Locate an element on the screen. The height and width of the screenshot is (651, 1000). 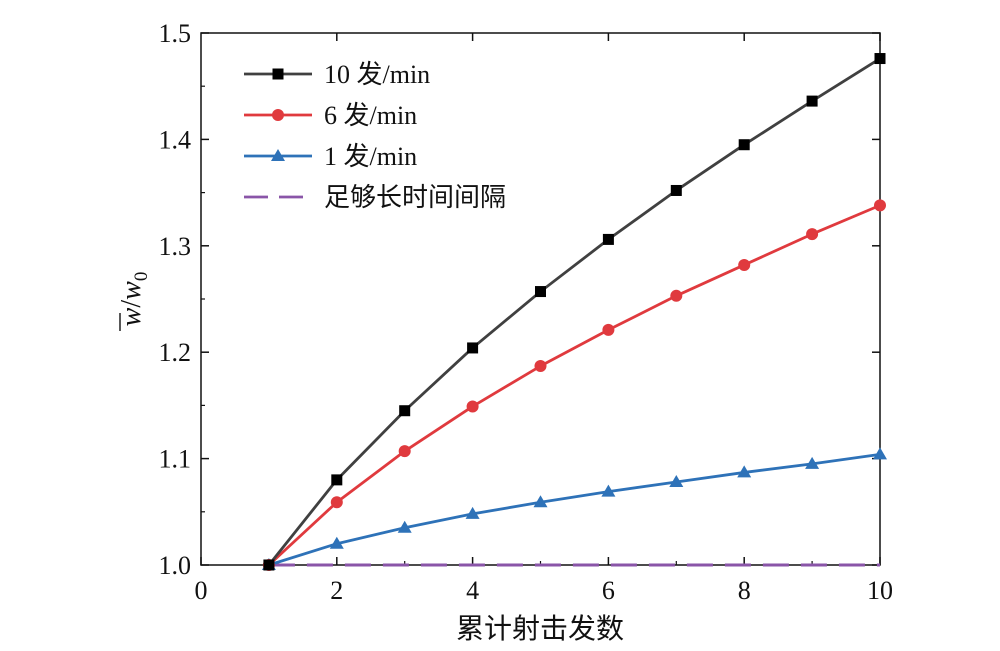
x-tick-label: 10 is located at coordinates (880, 590).